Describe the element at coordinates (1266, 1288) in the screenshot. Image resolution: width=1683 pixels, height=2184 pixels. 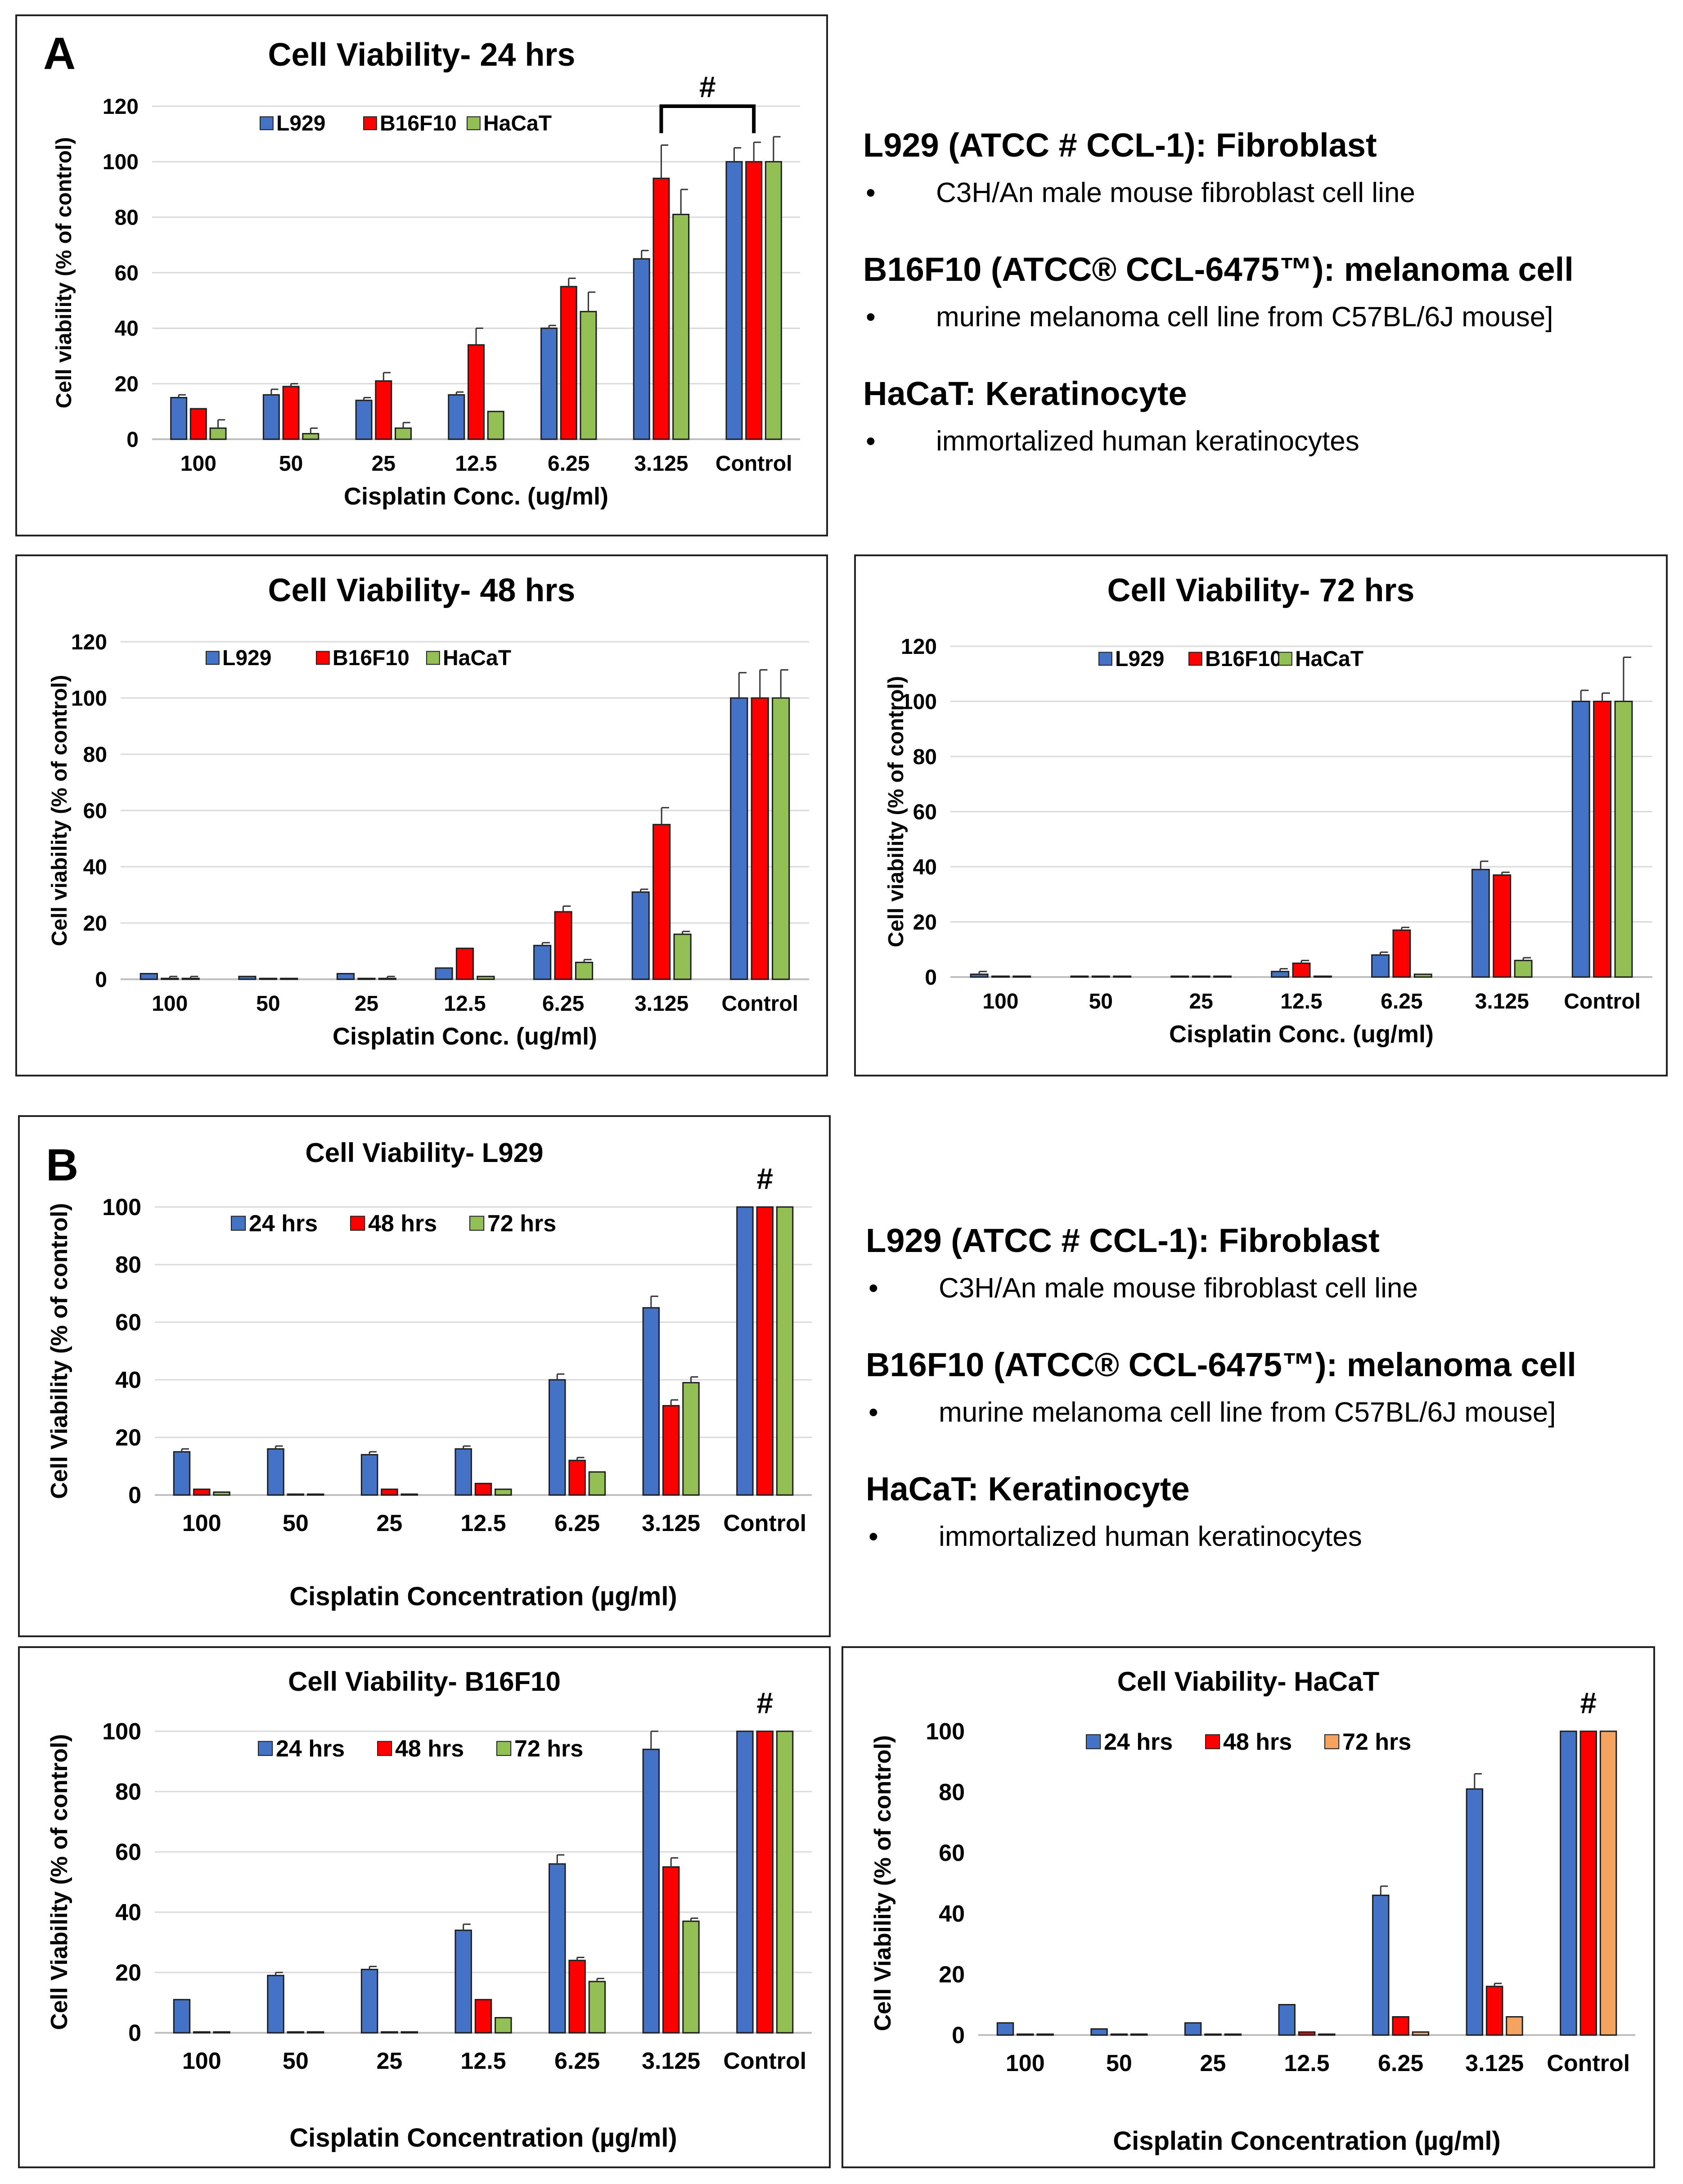
I see `info-bullet-l929: • C3H/An male mouse fibroblast cell line` at that location.